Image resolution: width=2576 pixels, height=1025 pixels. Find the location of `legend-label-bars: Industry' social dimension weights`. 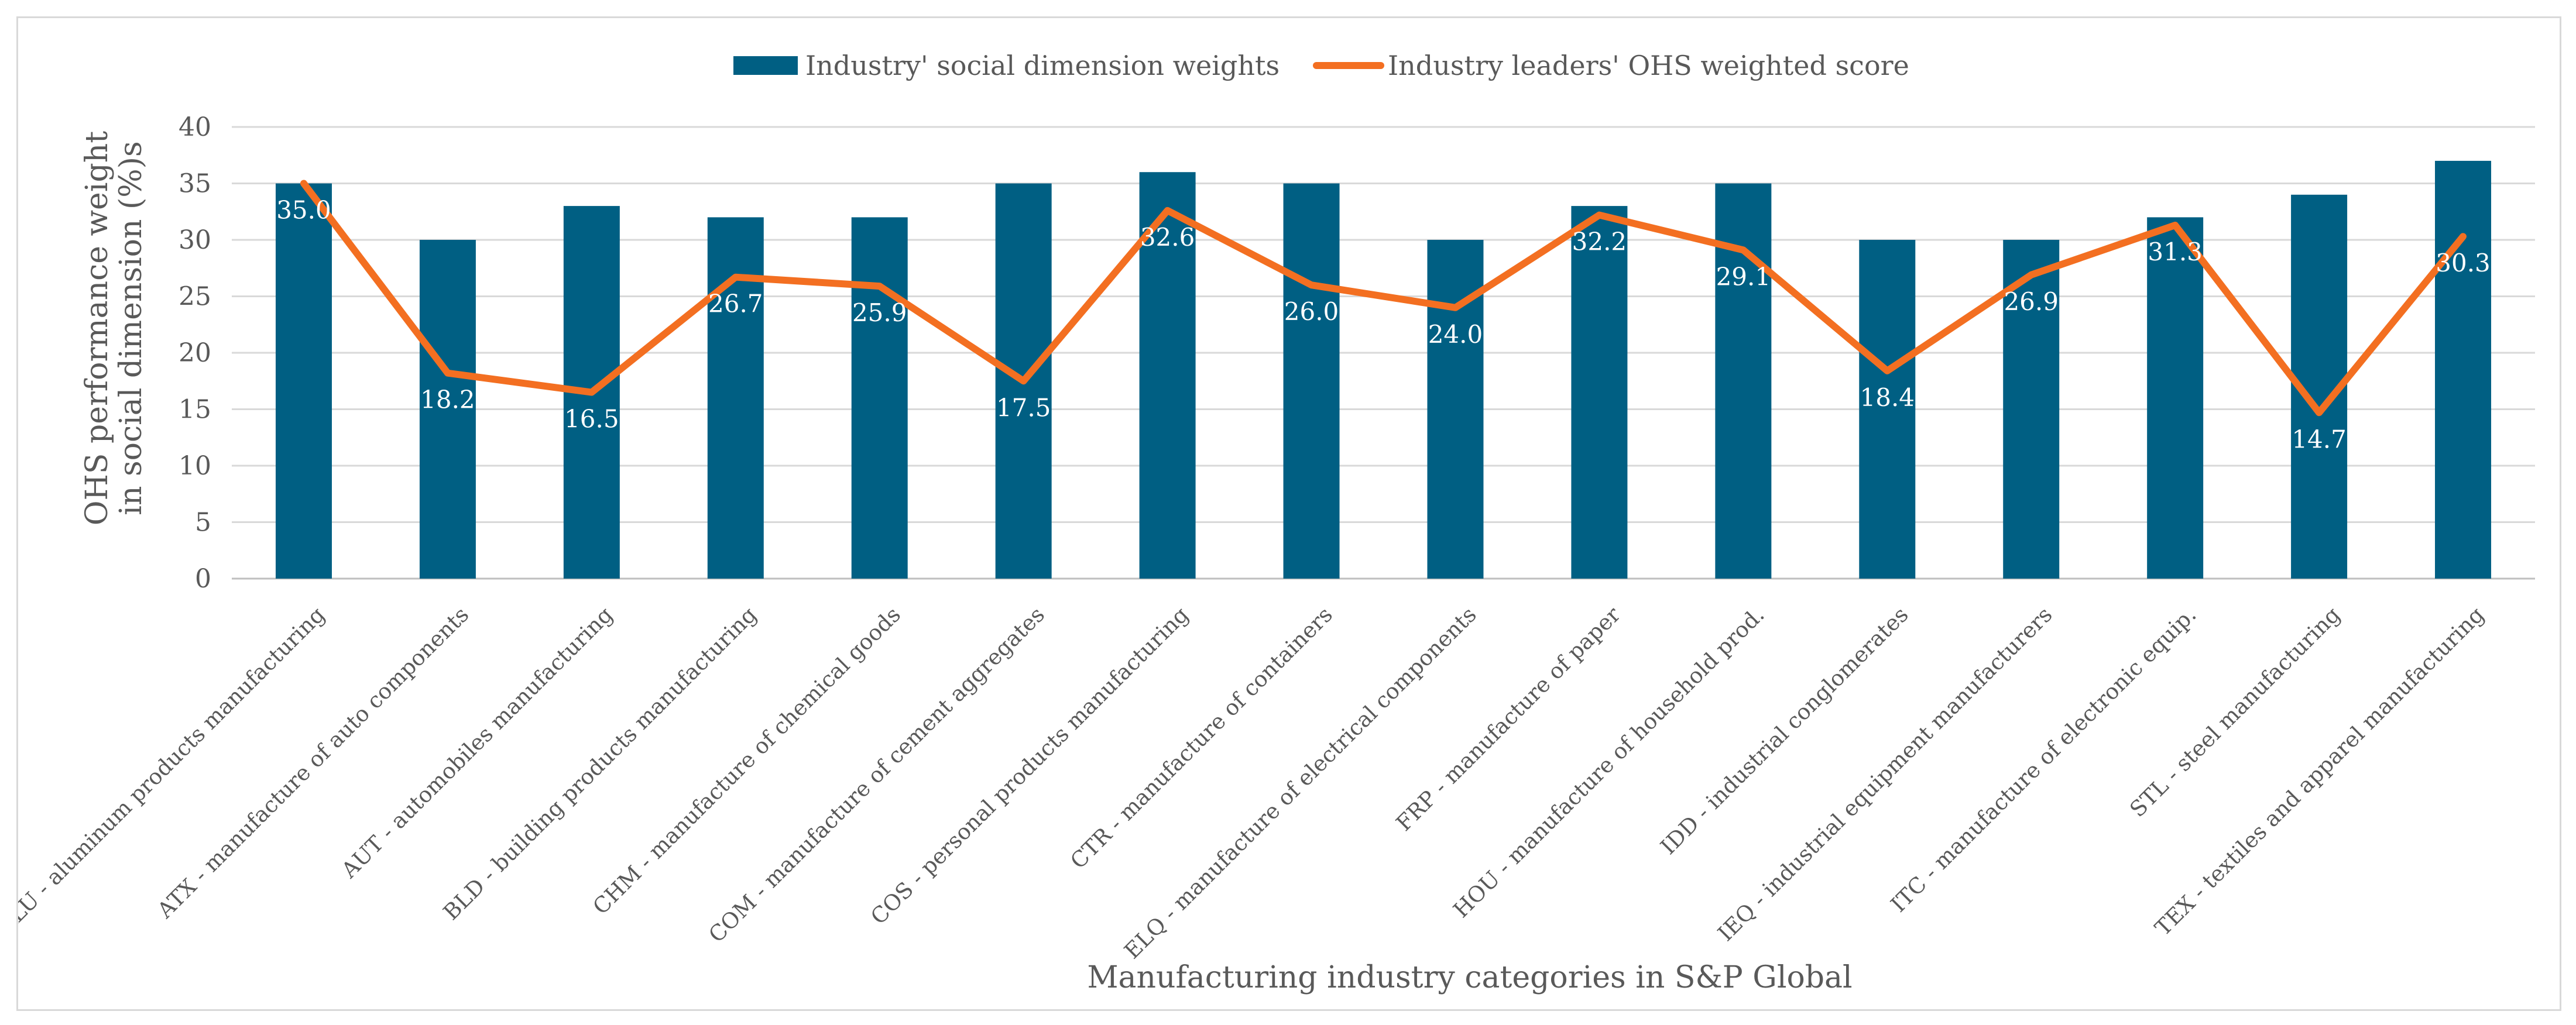

legend-label-bars: Industry' social dimension weights is located at coordinates (1043, 65).